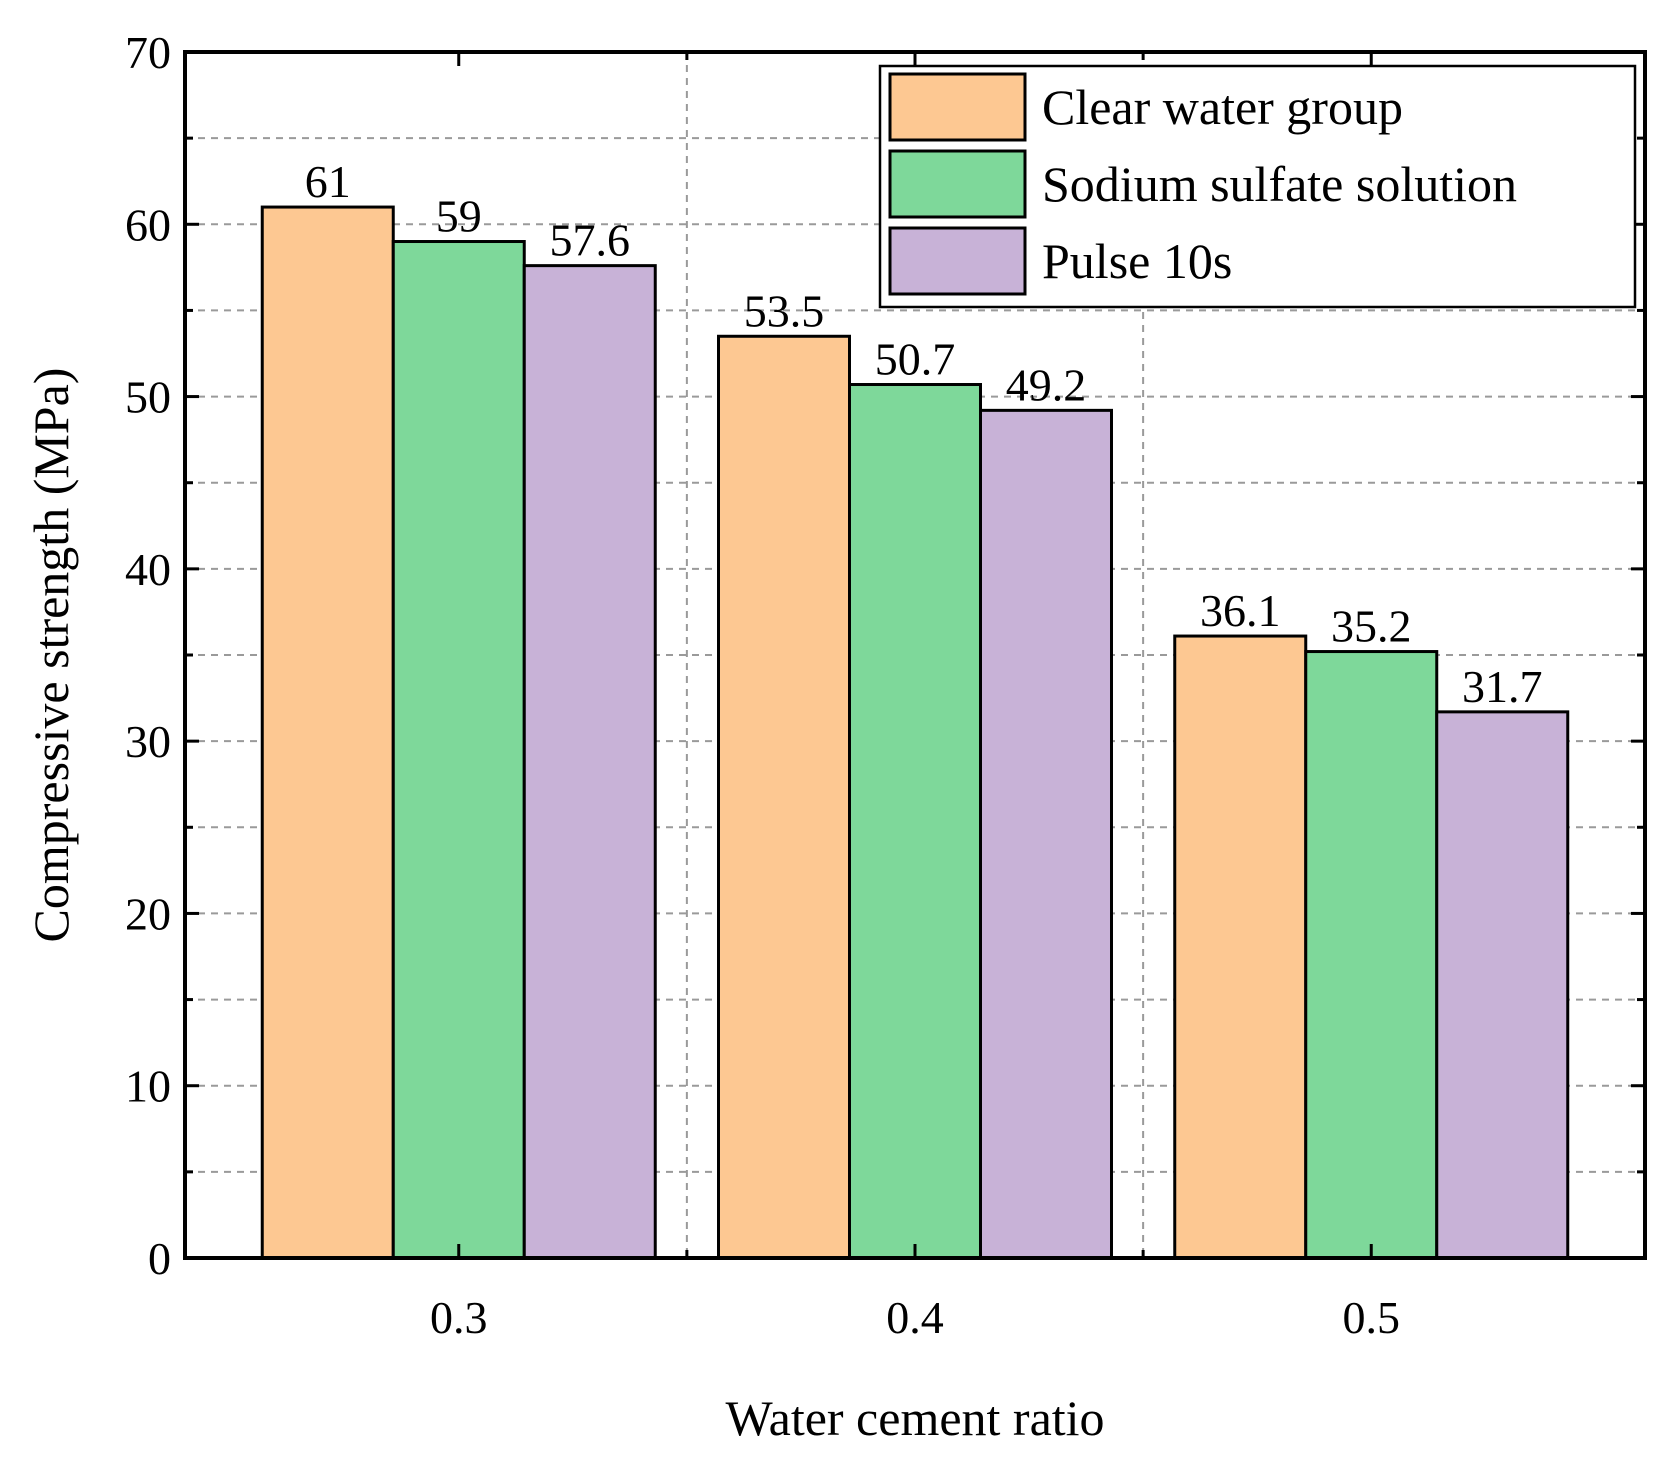 The image size is (1677, 1470). I want to click on data-label: 36.1, so click(1240, 610).